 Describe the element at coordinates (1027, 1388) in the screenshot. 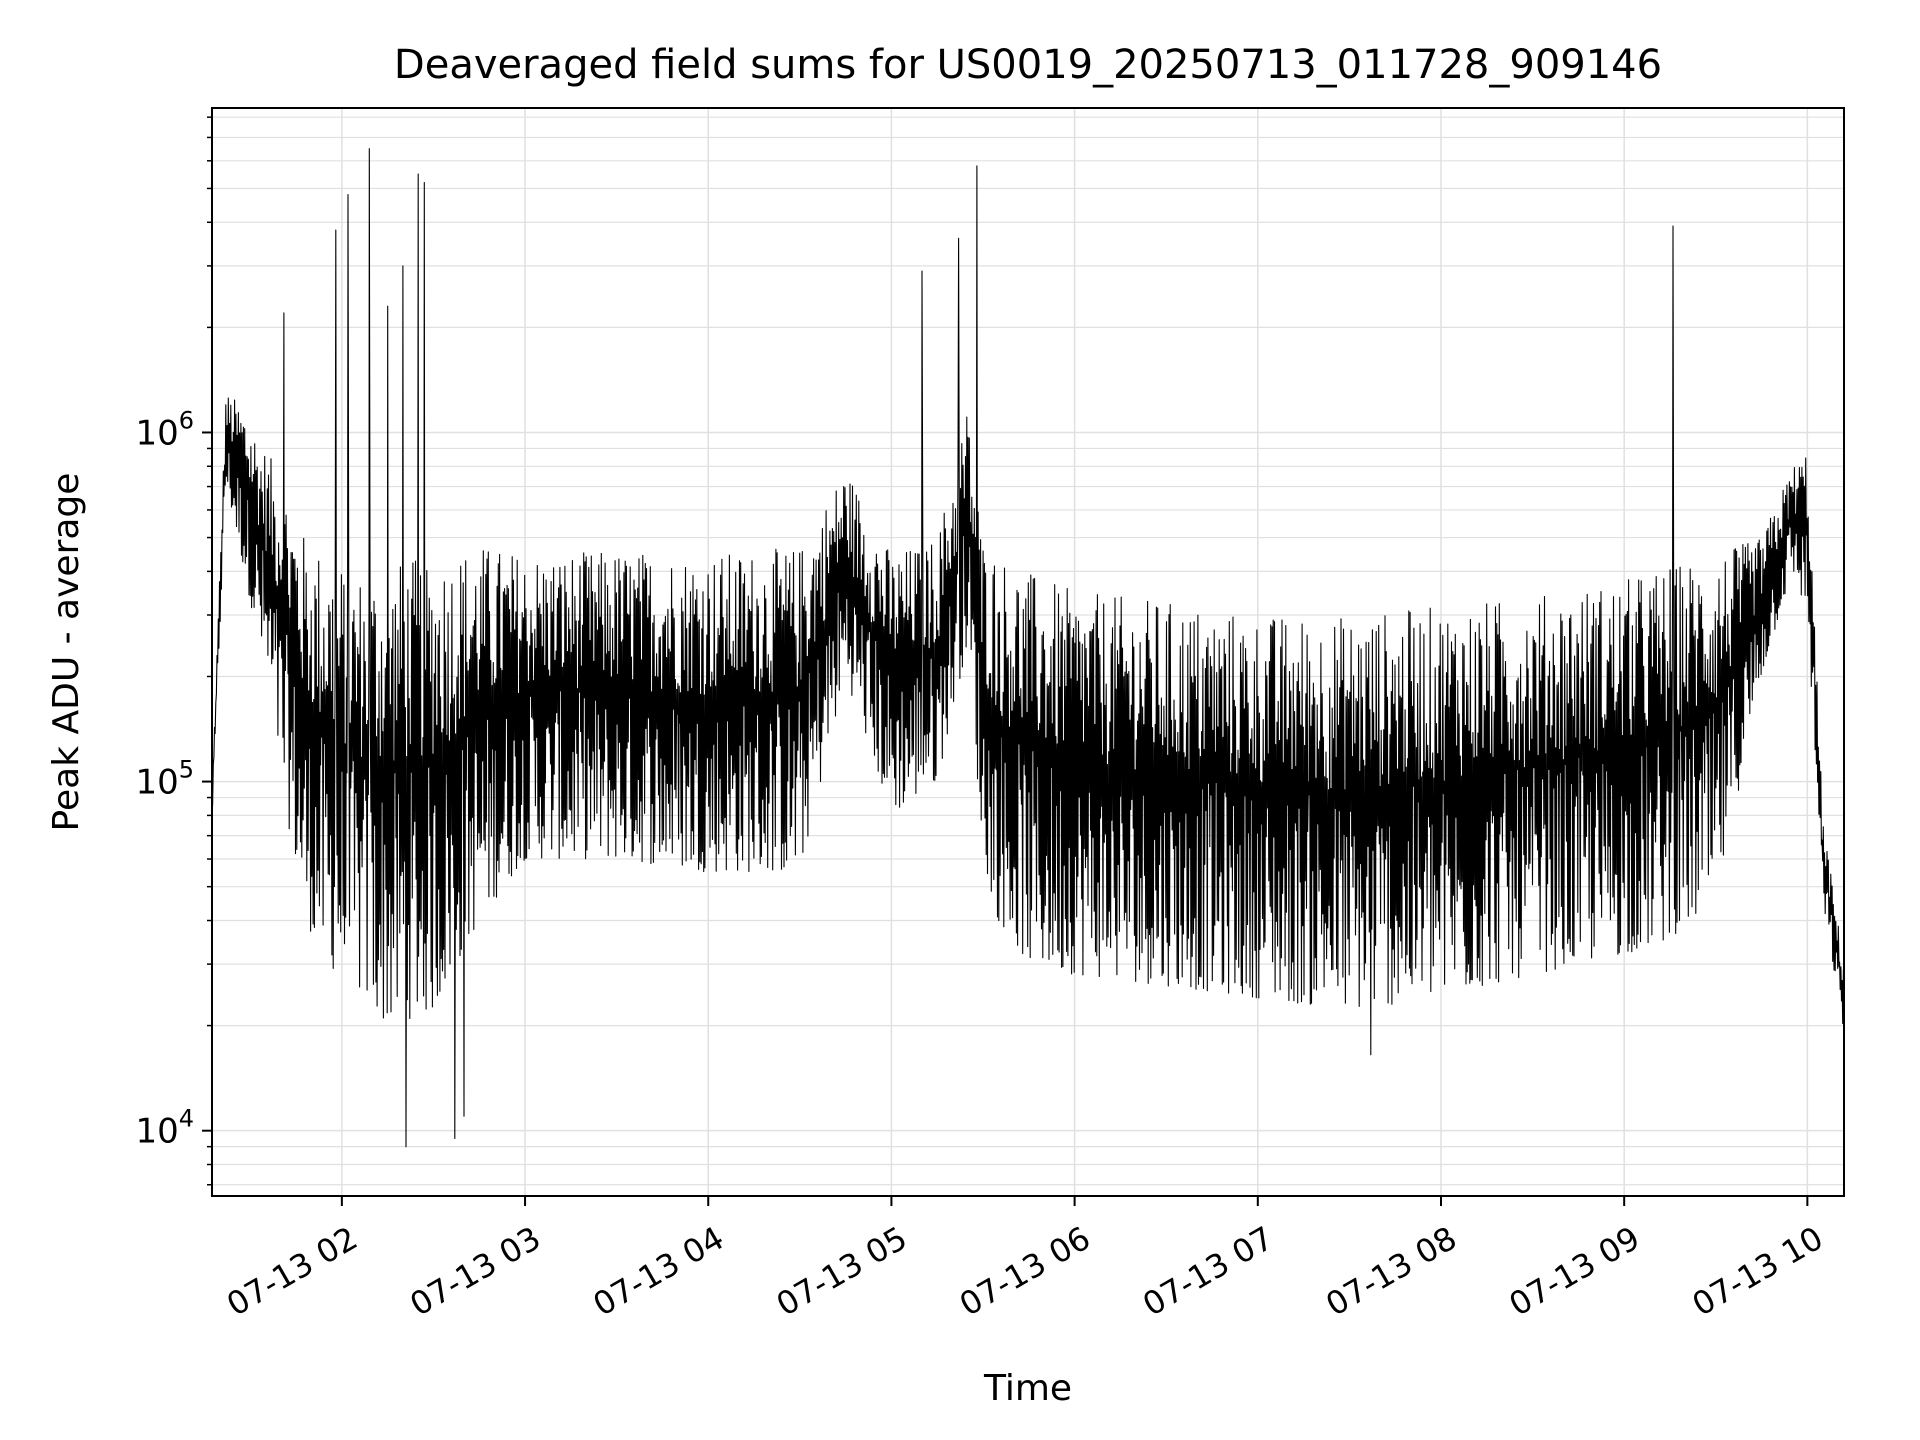

I see `x-axis-label: Time` at that location.